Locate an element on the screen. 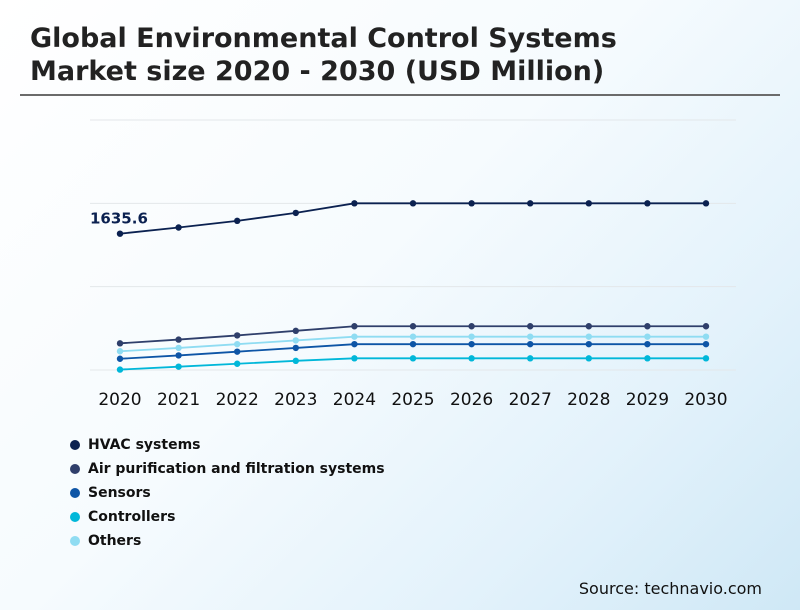 The height and width of the screenshot is (610, 800). legend-item: Controllers is located at coordinates (227, 517).